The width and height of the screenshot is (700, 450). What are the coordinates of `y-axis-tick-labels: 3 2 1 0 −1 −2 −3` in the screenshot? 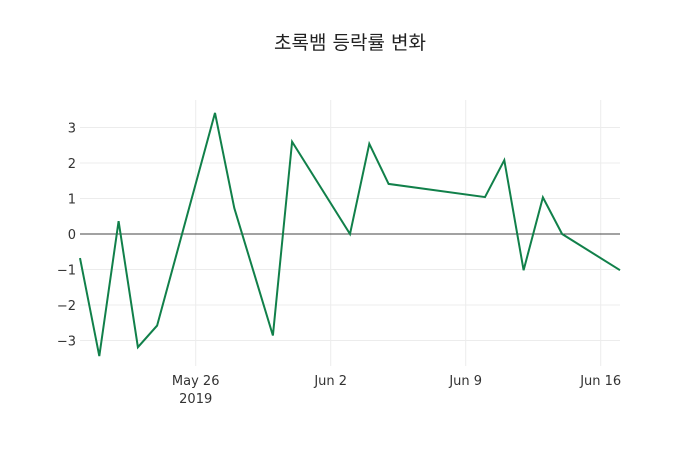 It's located at (66, 236).